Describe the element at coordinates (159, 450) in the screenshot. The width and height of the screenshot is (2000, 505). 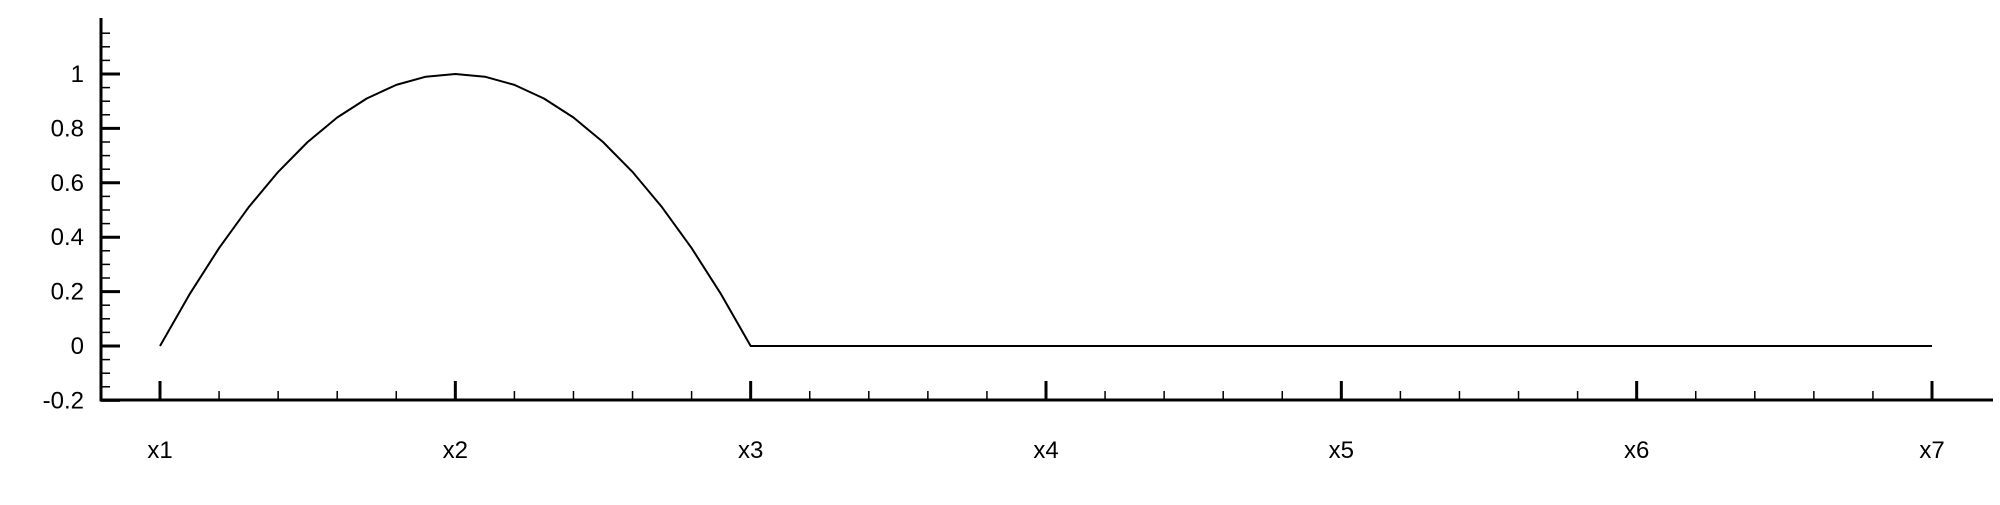
I see `x-tick-label: x1` at that location.